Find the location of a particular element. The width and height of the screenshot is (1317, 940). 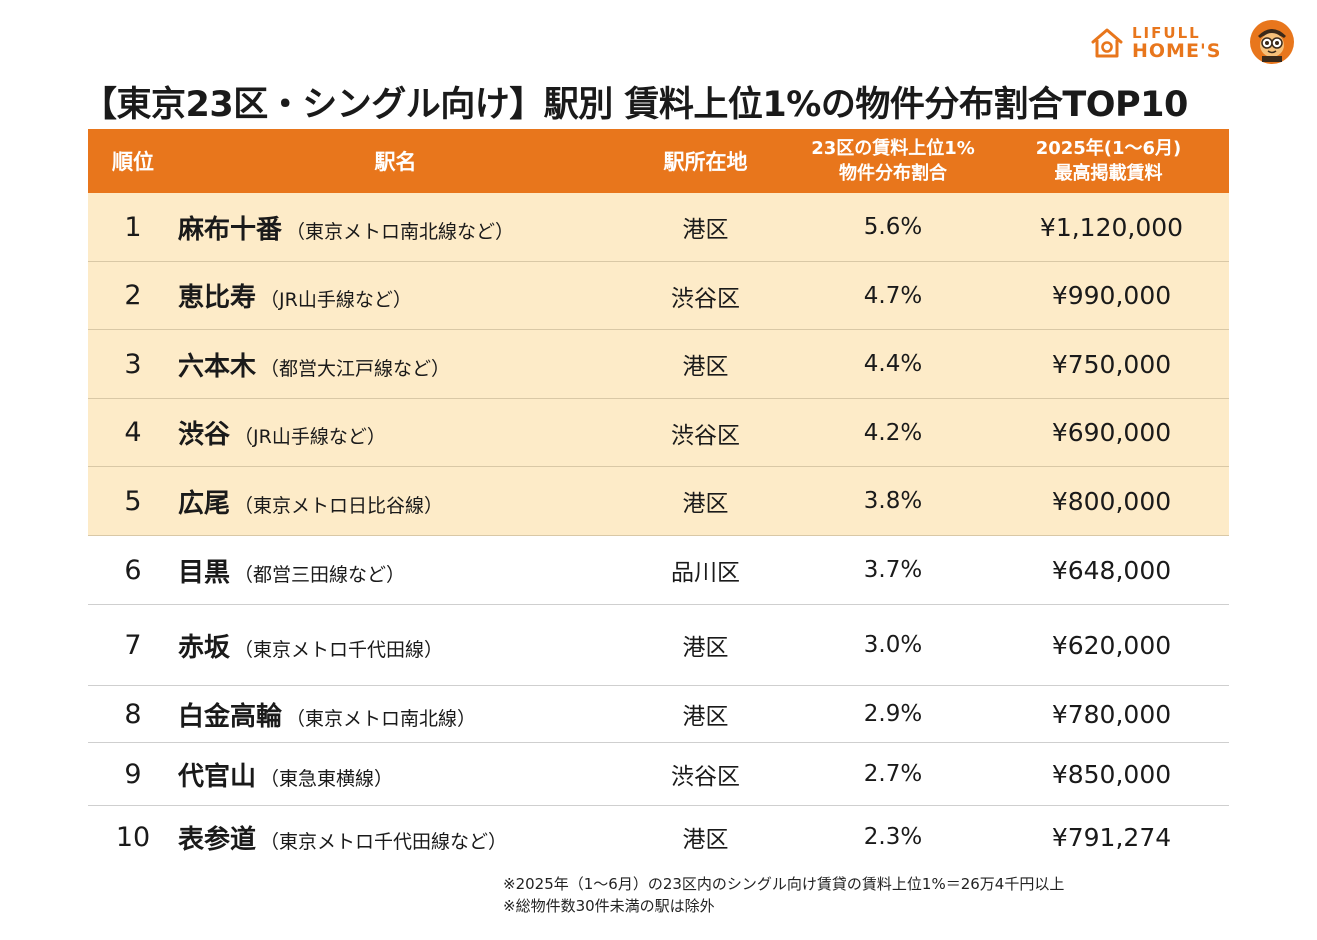

station-cell: 六本木 （都営大江戸線など） is located at coordinates (395, 364).